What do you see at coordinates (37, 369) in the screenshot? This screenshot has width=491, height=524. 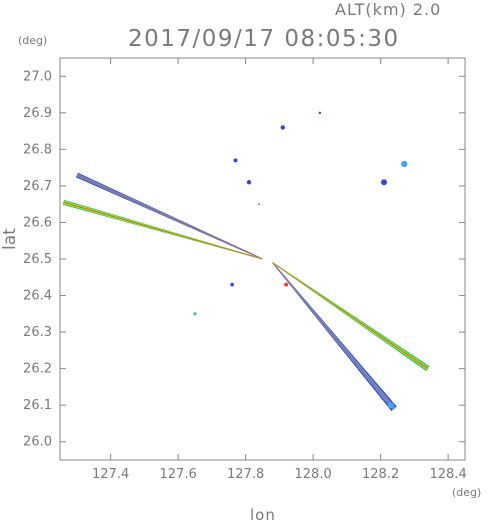 I see `y-tick-label: 26.2` at bounding box center [37, 369].